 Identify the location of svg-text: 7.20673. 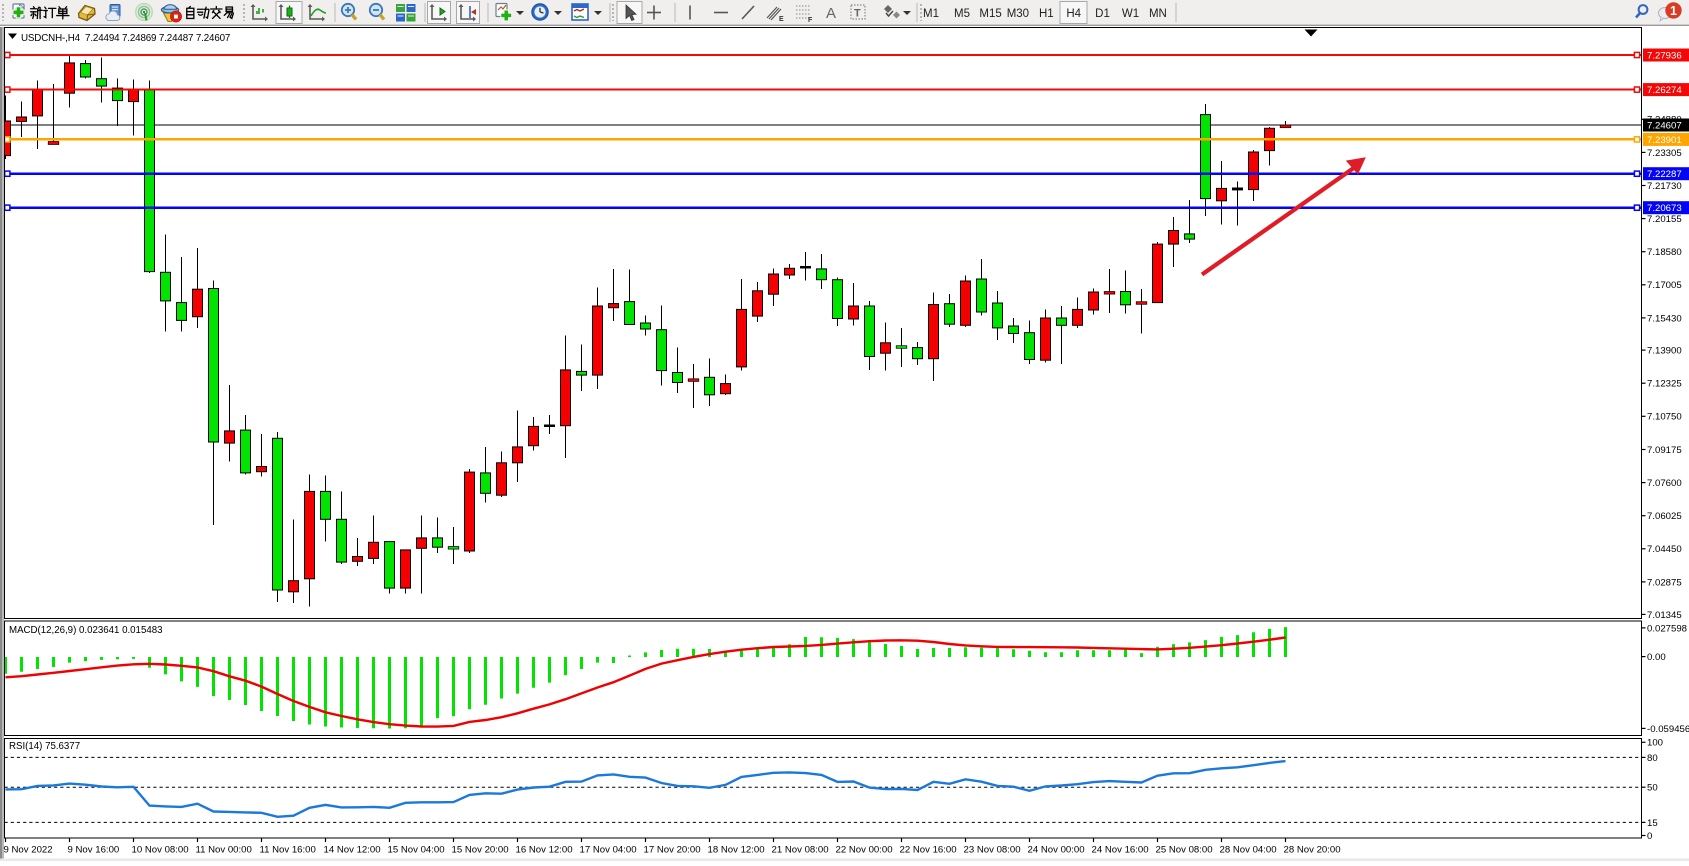
(1664, 208).